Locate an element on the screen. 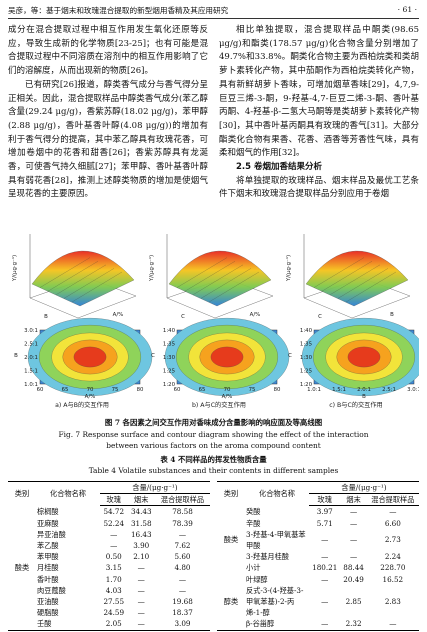  table-row: 亚油酸 27.55 — 19.68 is located at coordinates (109, 601).